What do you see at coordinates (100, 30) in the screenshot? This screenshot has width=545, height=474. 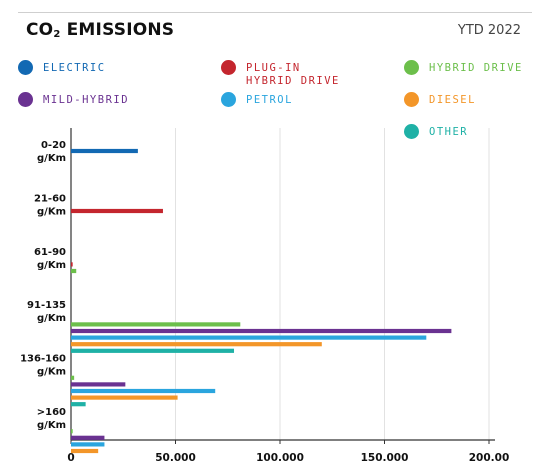 I see `chart-title: CO2 EMISSIONS` at bounding box center [100, 30].